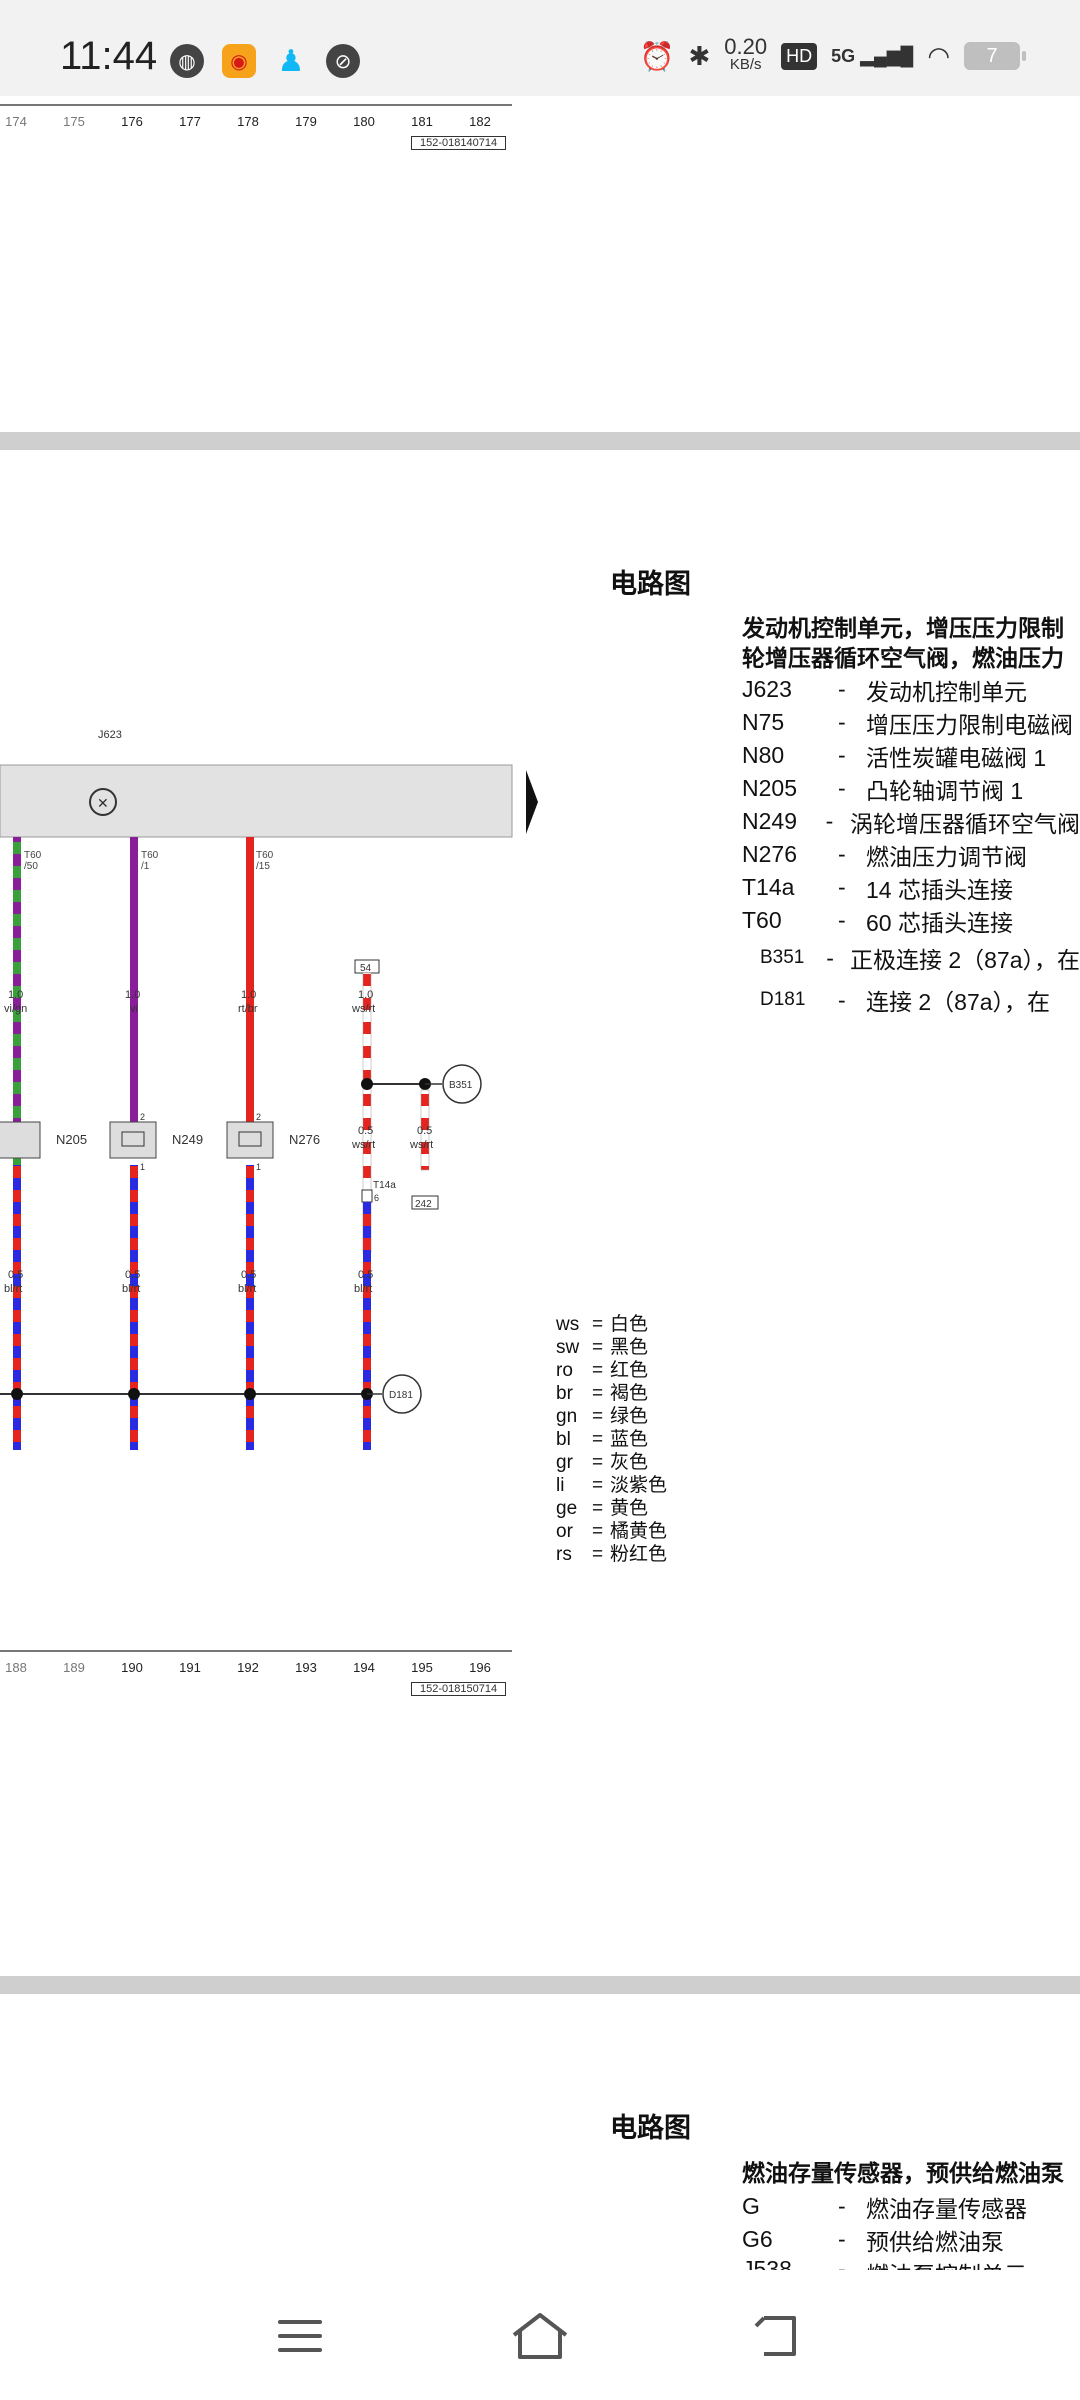 This screenshot has height=2400, width=1080. I want to click on legend-row: N276- 燃油压力调节阀, so click(884, 855).